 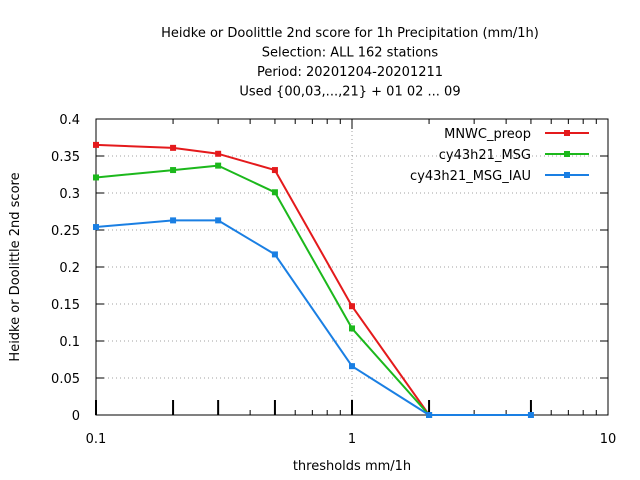 I want to click on y-tick-labels: 0 0.05 0.1 0.15 0.2 0.25 0.3 0.35 0.4, so click(x=65, y=268).